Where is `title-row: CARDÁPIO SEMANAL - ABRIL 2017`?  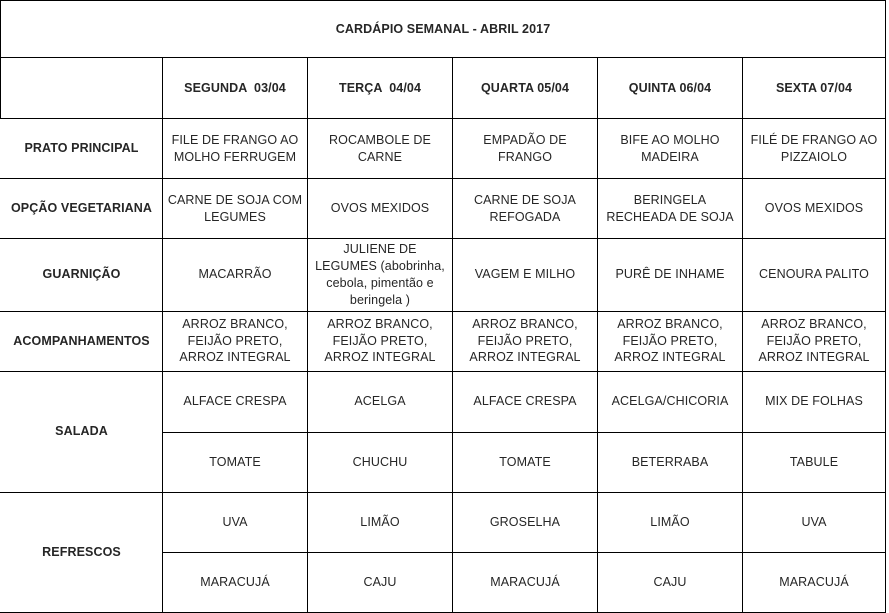 title-row: CARDÁPIO SEMANAL - ABRIL 2017 is located at coordinates (443, 29).